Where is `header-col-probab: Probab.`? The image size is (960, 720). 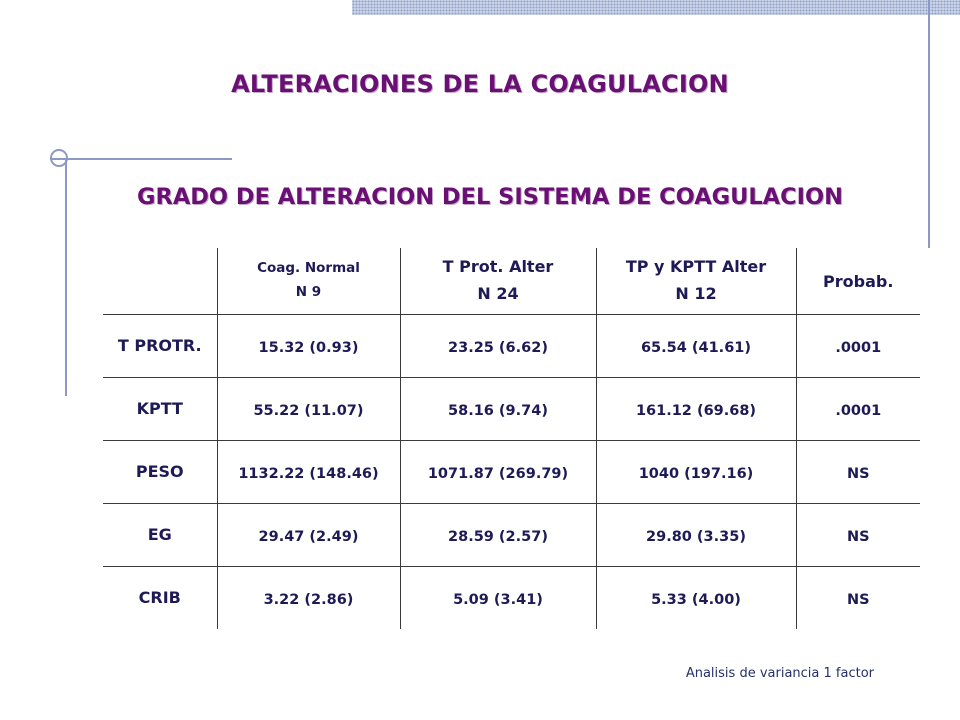
header-col-probab: Probab. is located at coordinates (857, 281).